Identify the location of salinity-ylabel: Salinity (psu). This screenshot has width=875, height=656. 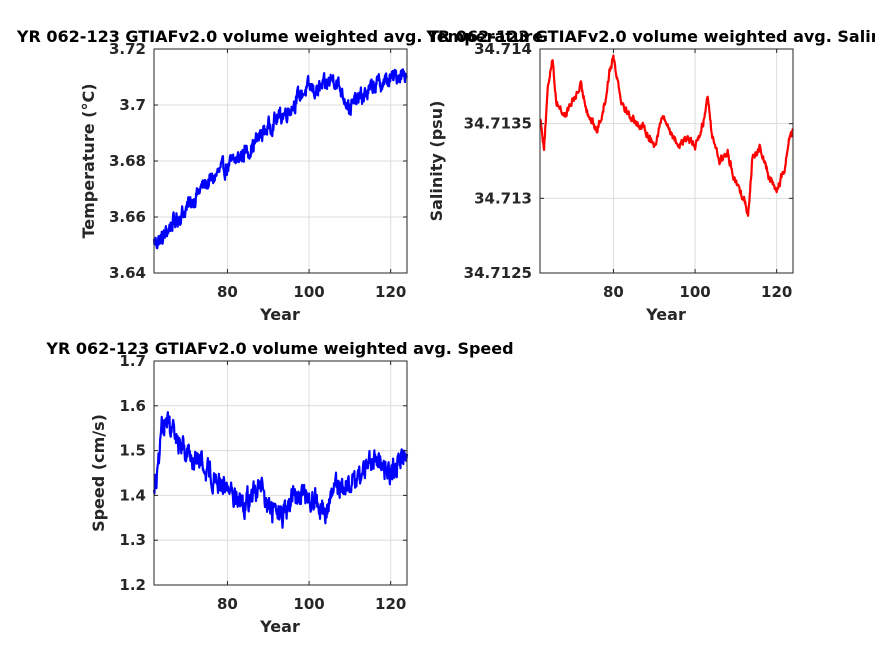
(436, 161).